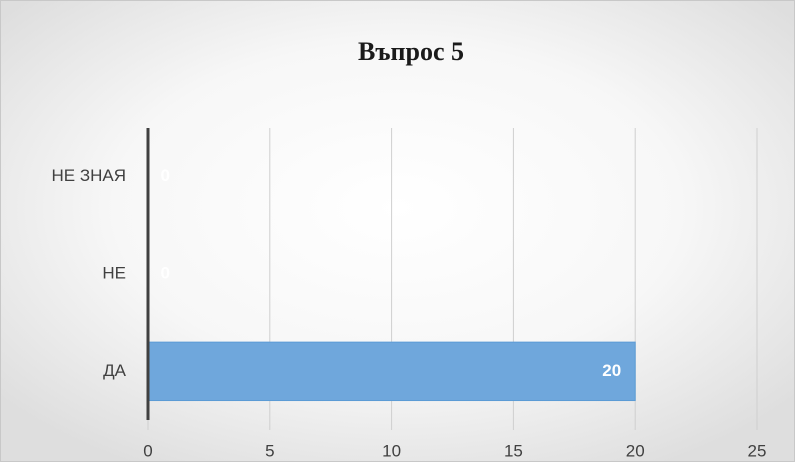 Image resolution: width=795 pixels, height=462 pixels. I want to click on x-tick-label: 15, so click(513, 450).